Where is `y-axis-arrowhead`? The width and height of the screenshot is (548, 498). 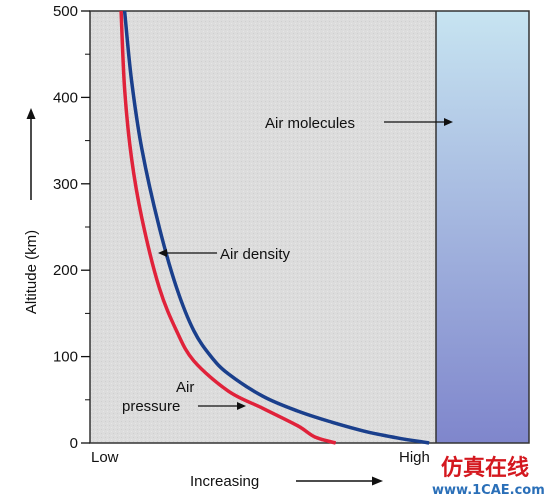 y-axis-arrowhead is located at coordinates (31, 113).